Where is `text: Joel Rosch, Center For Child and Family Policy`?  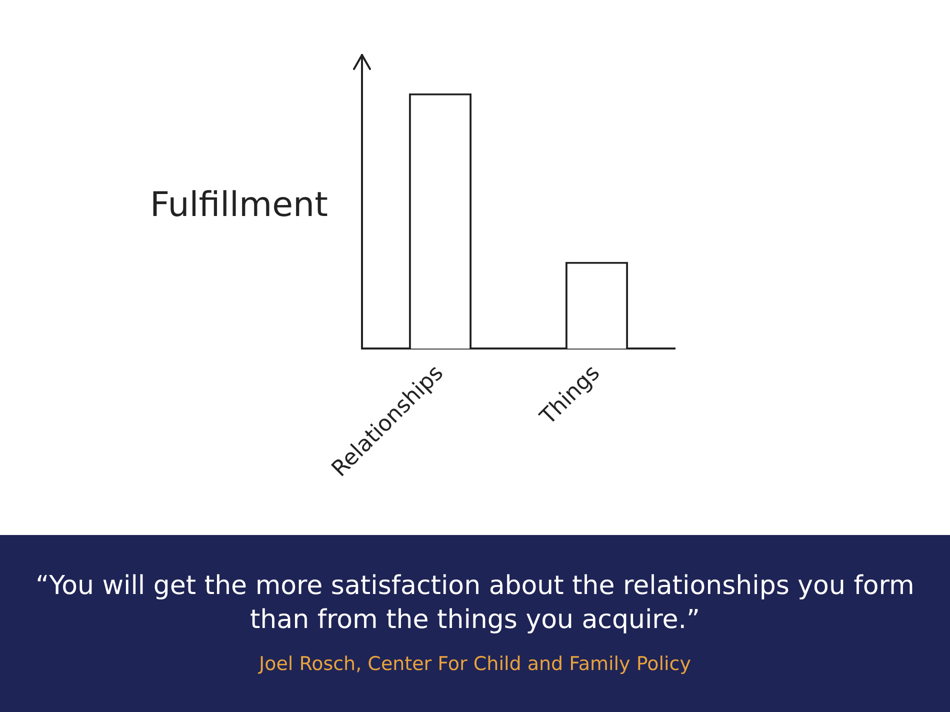 text: Joel Rosch, Center For Child and Family Policy is located at coordinates (475, 664).